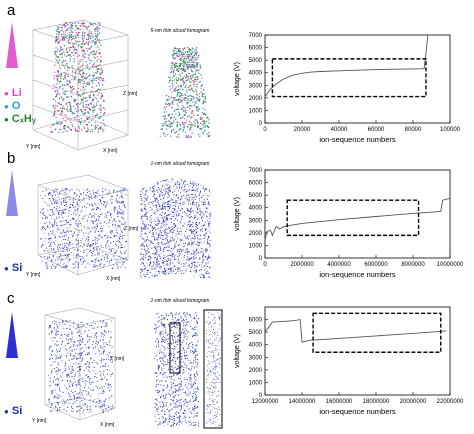 This screenshot has width=474, height=434. What do you see at coordinates (450, 130) in the screenshot?
I see `x-tick-label: 100000` at bounding box center [450, 130].